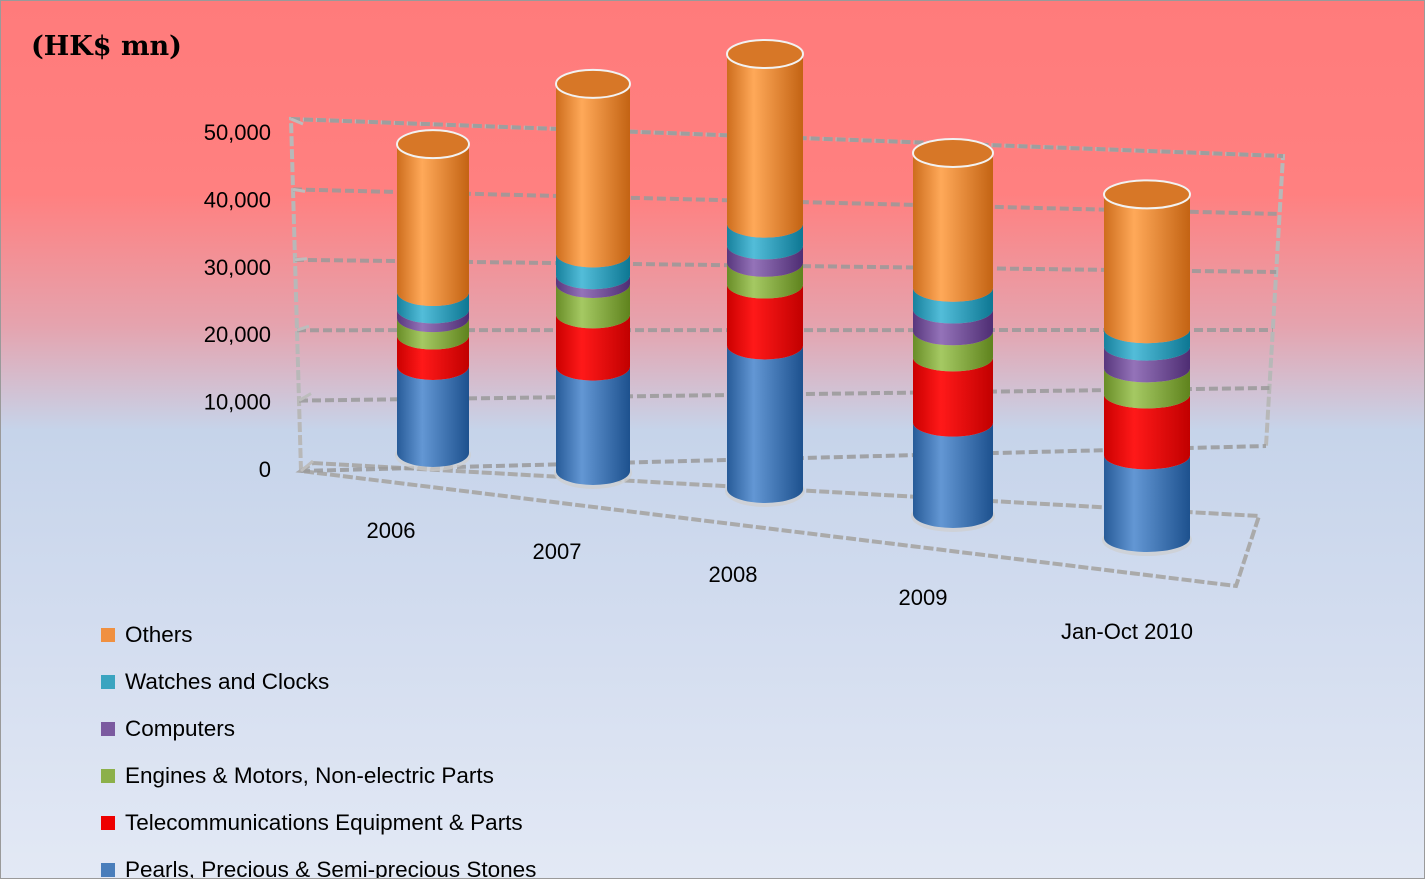 The width and height of the screenshot is (1425, 879). I want to click on legend-item: Pearls, Precious & Semi-precious Stones, so click(319, 862).